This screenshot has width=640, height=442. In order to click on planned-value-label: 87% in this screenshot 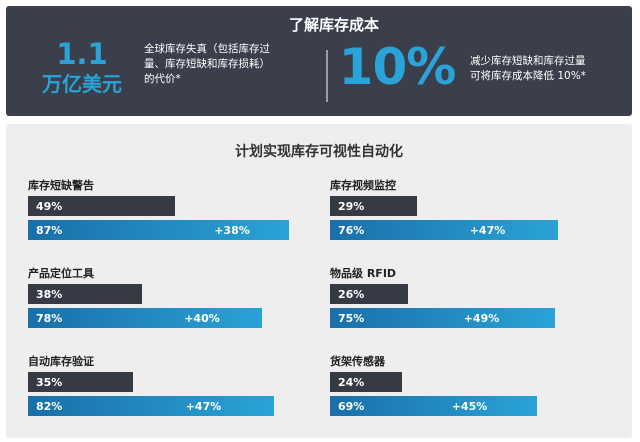, I will do `click(49, 230)`.